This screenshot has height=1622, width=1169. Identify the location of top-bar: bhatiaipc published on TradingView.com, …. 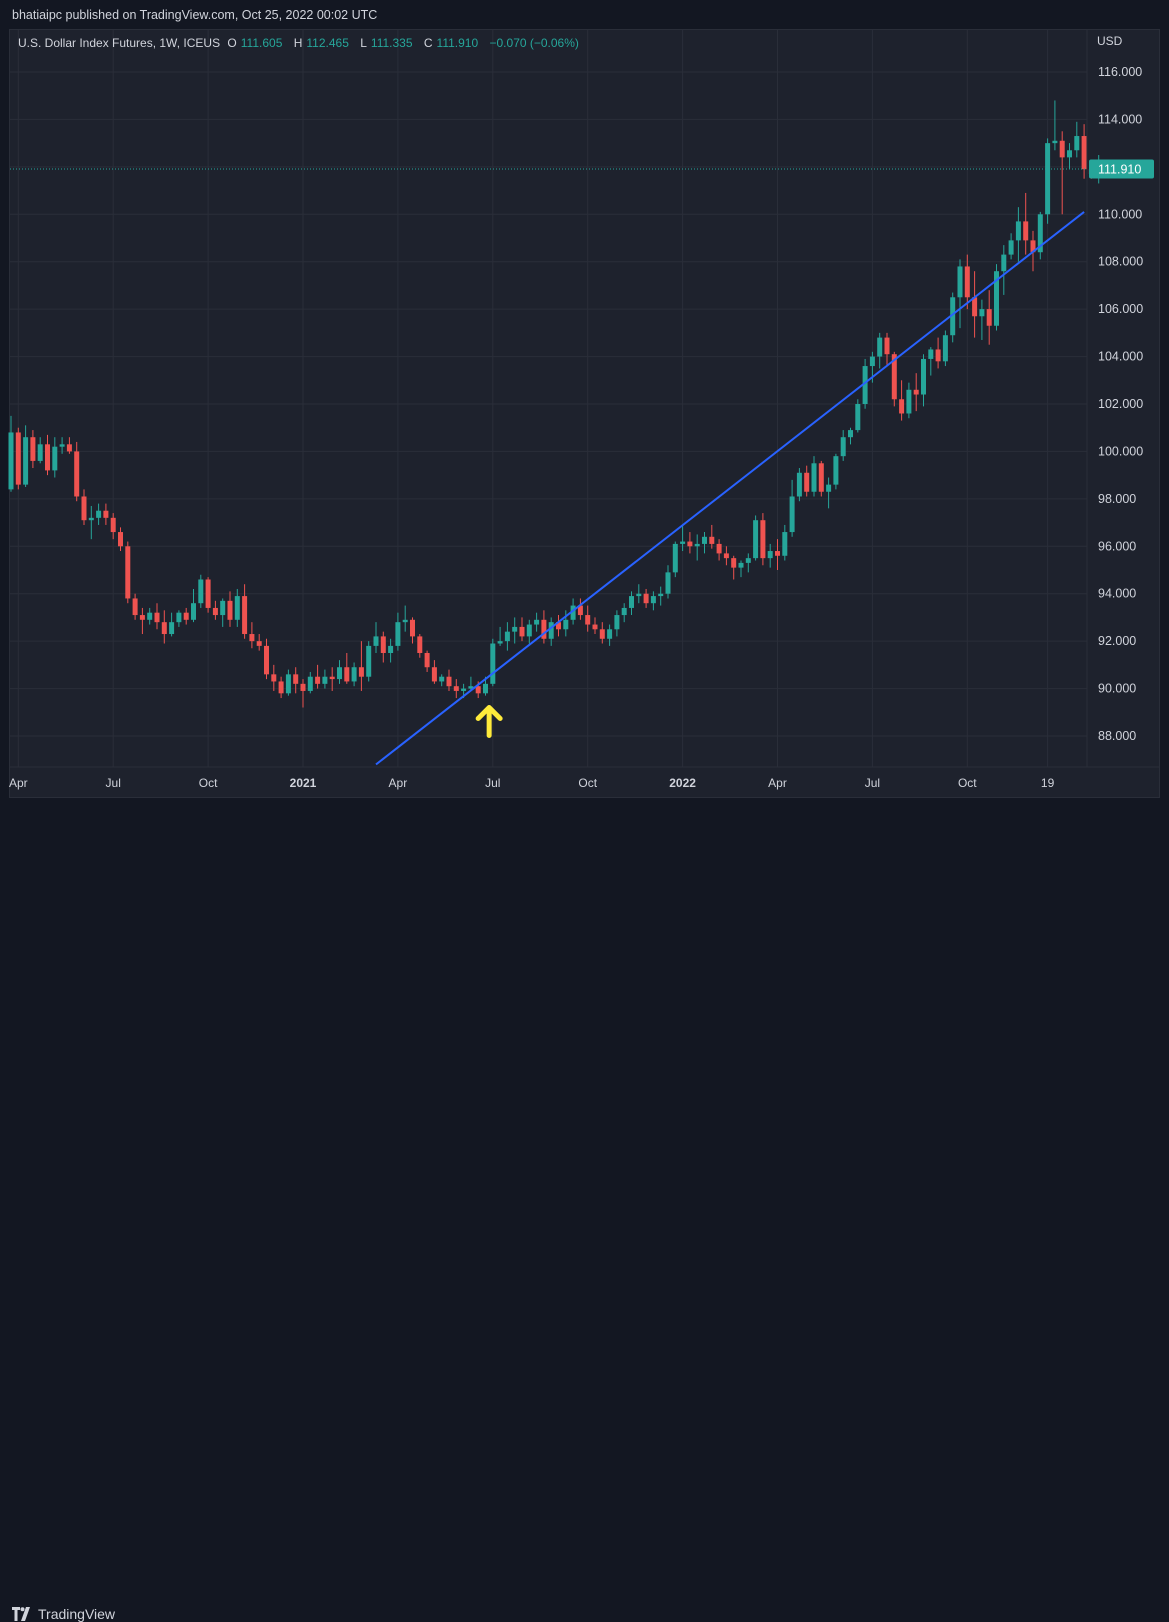
(584, 14).